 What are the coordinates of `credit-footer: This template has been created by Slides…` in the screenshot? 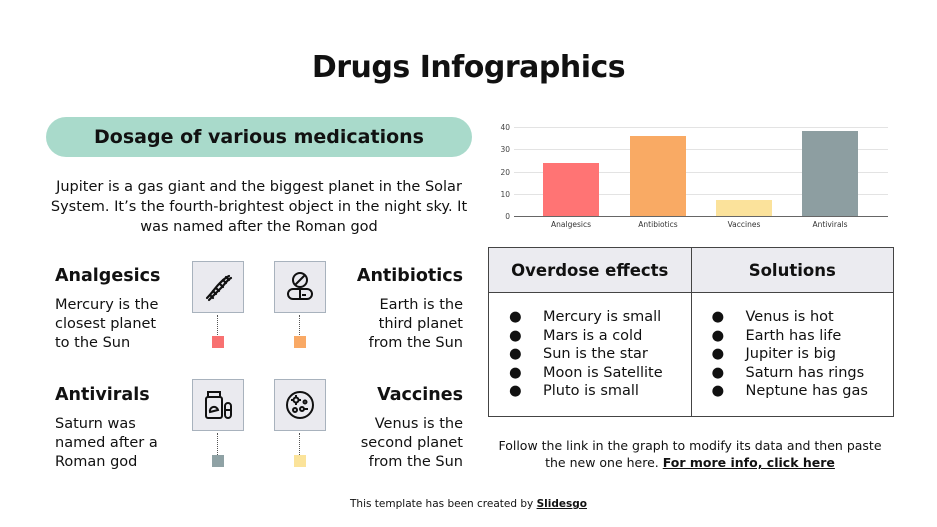 It's located at (468, 504).